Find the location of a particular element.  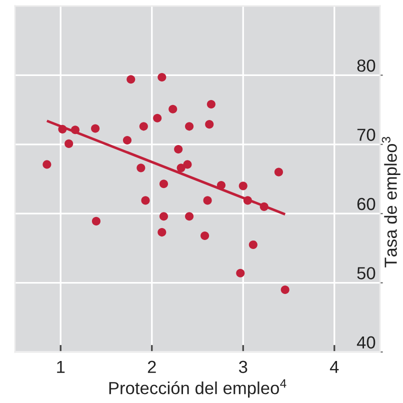

y-tick-label: 50 is located at coordinates (366, 273).